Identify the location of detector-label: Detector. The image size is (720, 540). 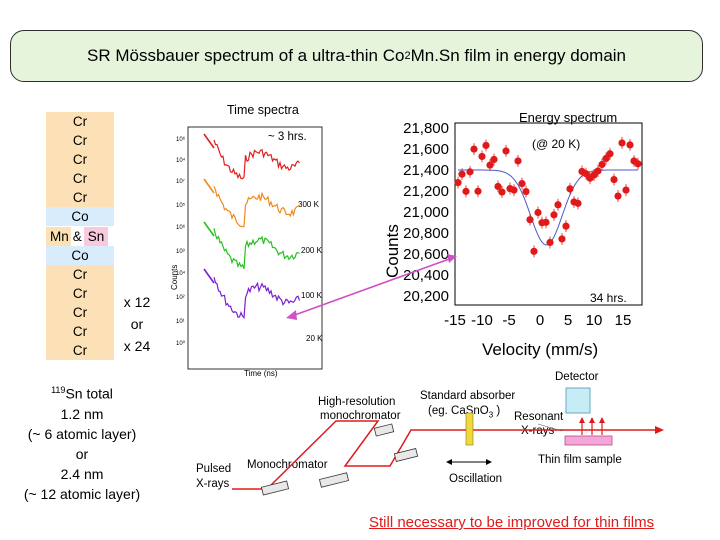
(577, 377).